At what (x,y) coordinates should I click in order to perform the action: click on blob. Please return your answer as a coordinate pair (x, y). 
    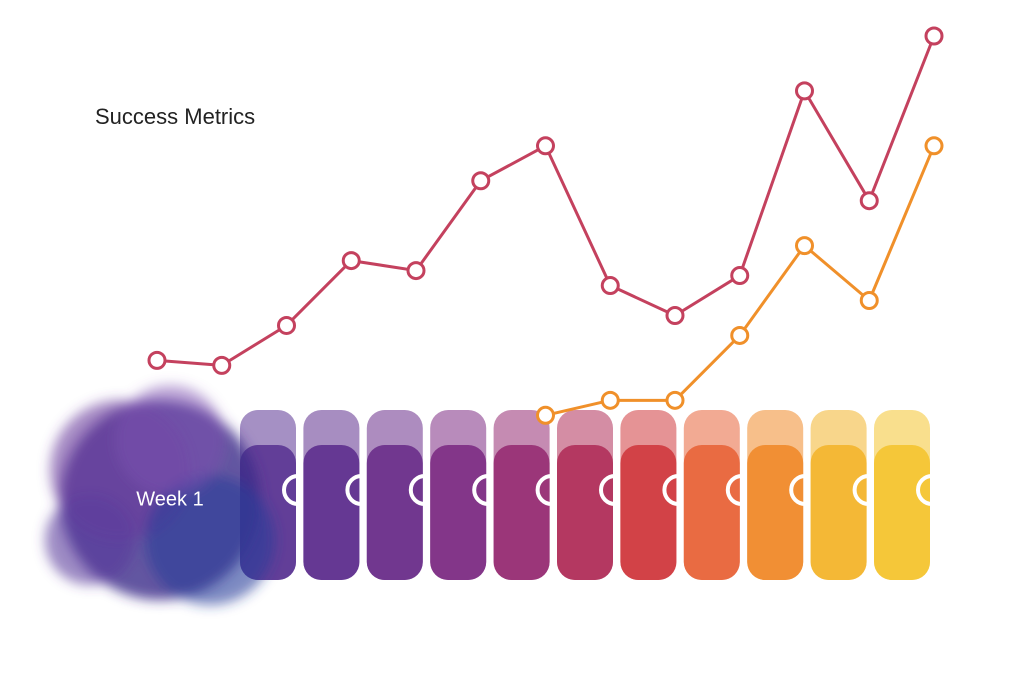
    Looking at the image, I should click on (160, 495).